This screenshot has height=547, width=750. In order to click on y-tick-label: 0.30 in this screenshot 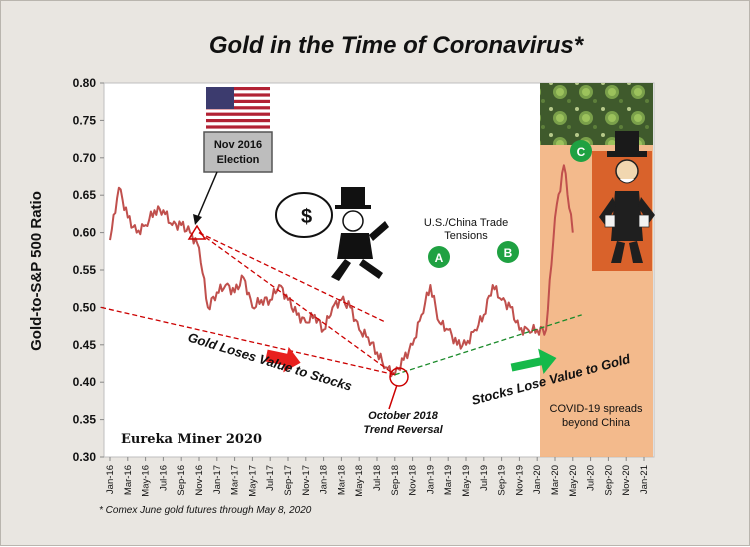, I will do `click(85, 457)`.